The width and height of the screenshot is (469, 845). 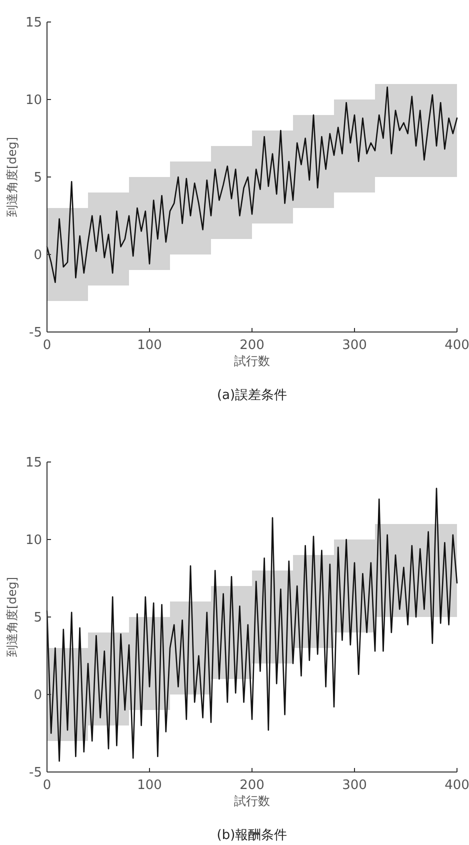 I want to click on text: (a)誤差条件, so click(x=252, y=395).